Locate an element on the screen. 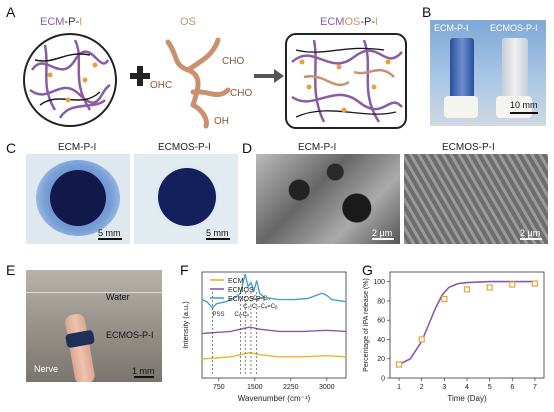  fit-curve is located at coordinates (466, 323).